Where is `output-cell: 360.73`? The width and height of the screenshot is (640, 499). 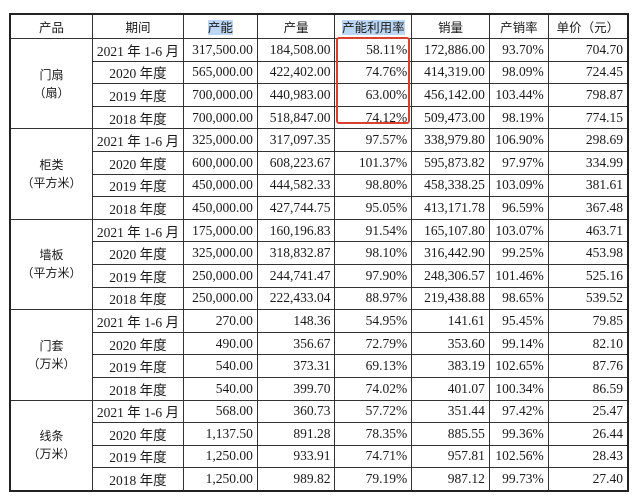
output-cell: 360.73 is located at coordinates (296, 411).